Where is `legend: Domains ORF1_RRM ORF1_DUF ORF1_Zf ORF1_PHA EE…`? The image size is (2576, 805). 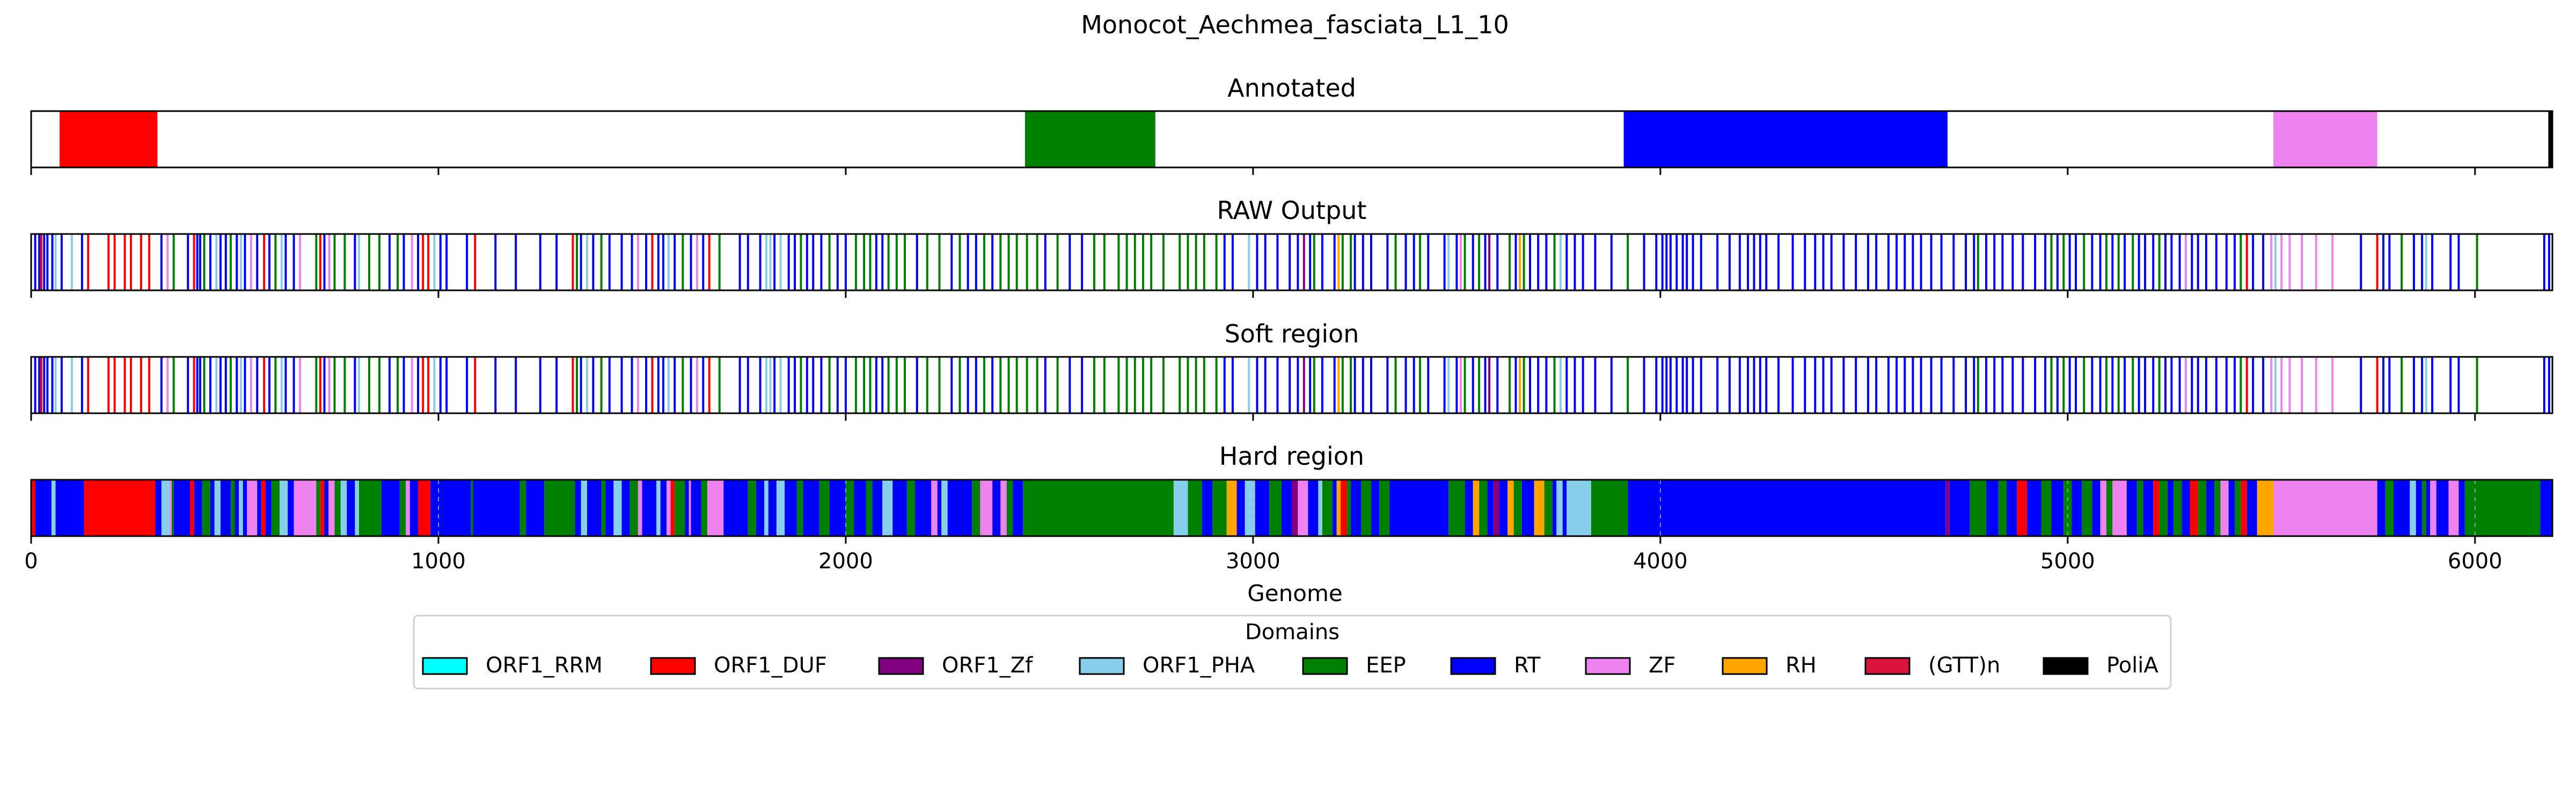 legend: Domains ORF1_RRM ORF1_DUF ORF1_Zf ORF1_PHA EE… is located at coordinates (1292, 652).